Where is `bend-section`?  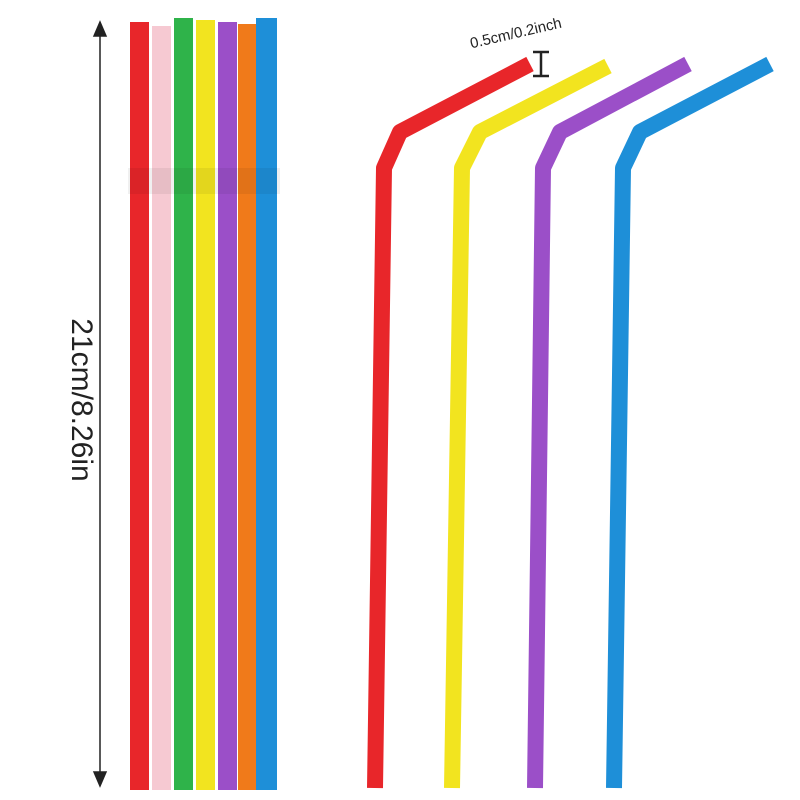 bend-section is located at coordinates (204, 181).